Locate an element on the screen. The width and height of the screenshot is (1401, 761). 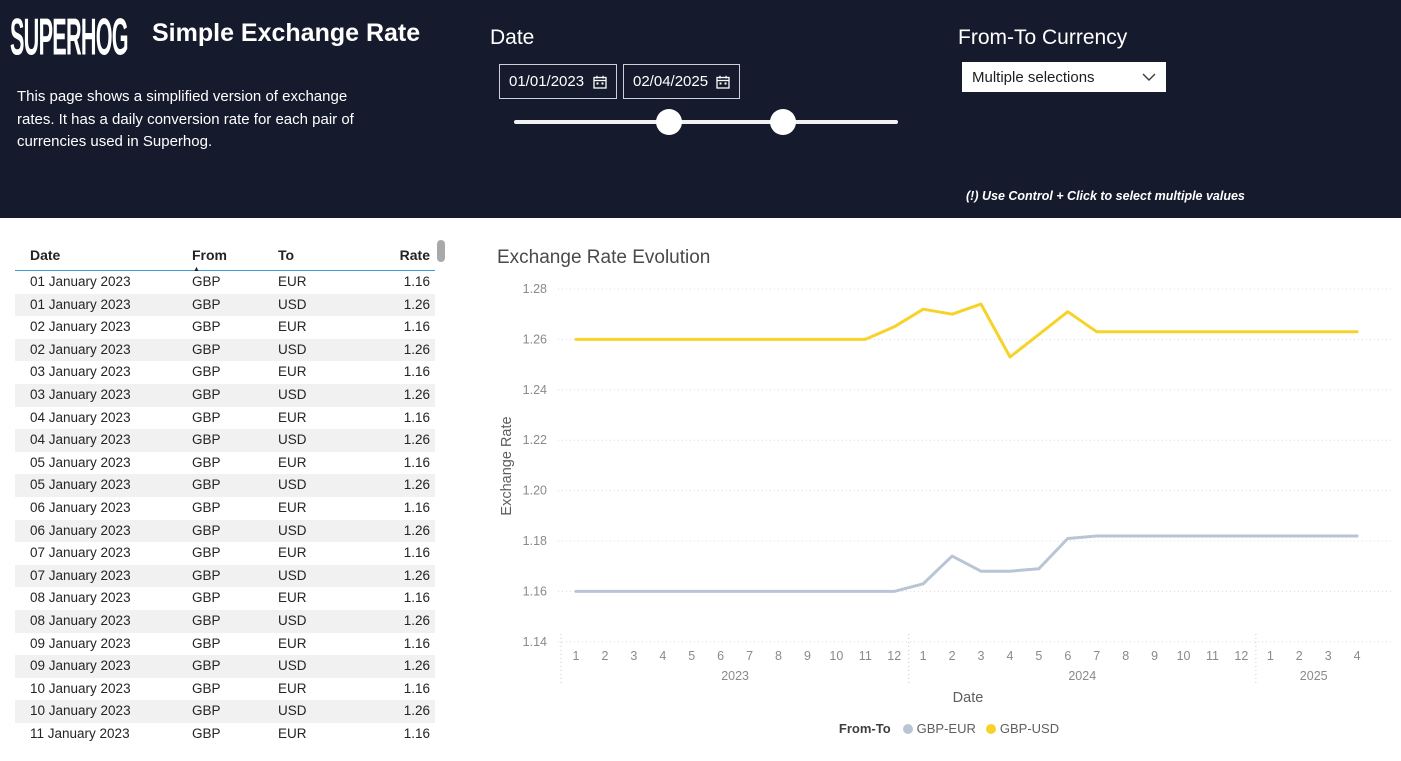
x-tick-label: 6 is located at coordinates (1067, 656).